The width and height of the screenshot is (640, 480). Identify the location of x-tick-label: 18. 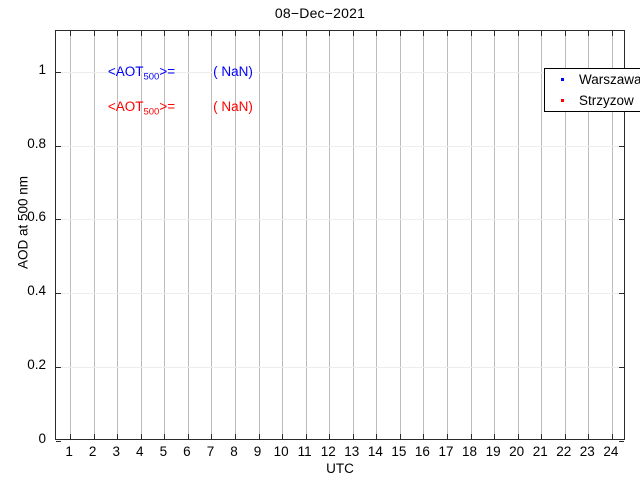
(470, 451).